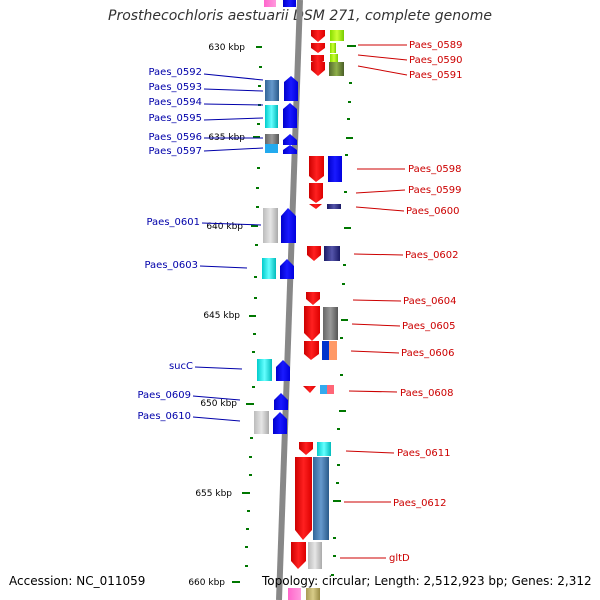 The image size is (600, 600). I want to click on scale-label: 630 kbp, so click(226, 48).